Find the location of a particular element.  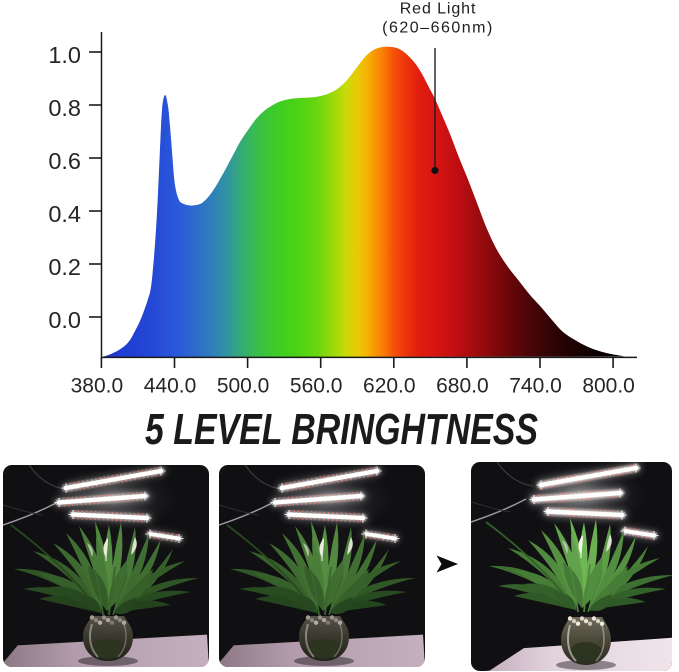

svg-text: 0.6 is located at coordinates (64, 161).